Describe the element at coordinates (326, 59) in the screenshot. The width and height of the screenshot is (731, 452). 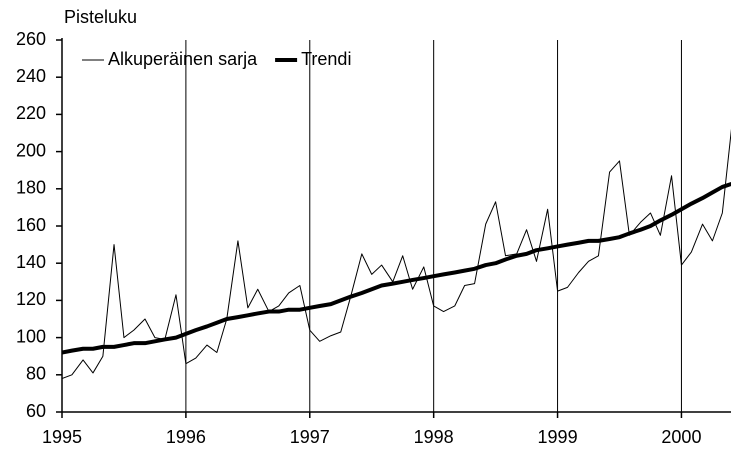
I see `legend-label: Trendi` at that location.